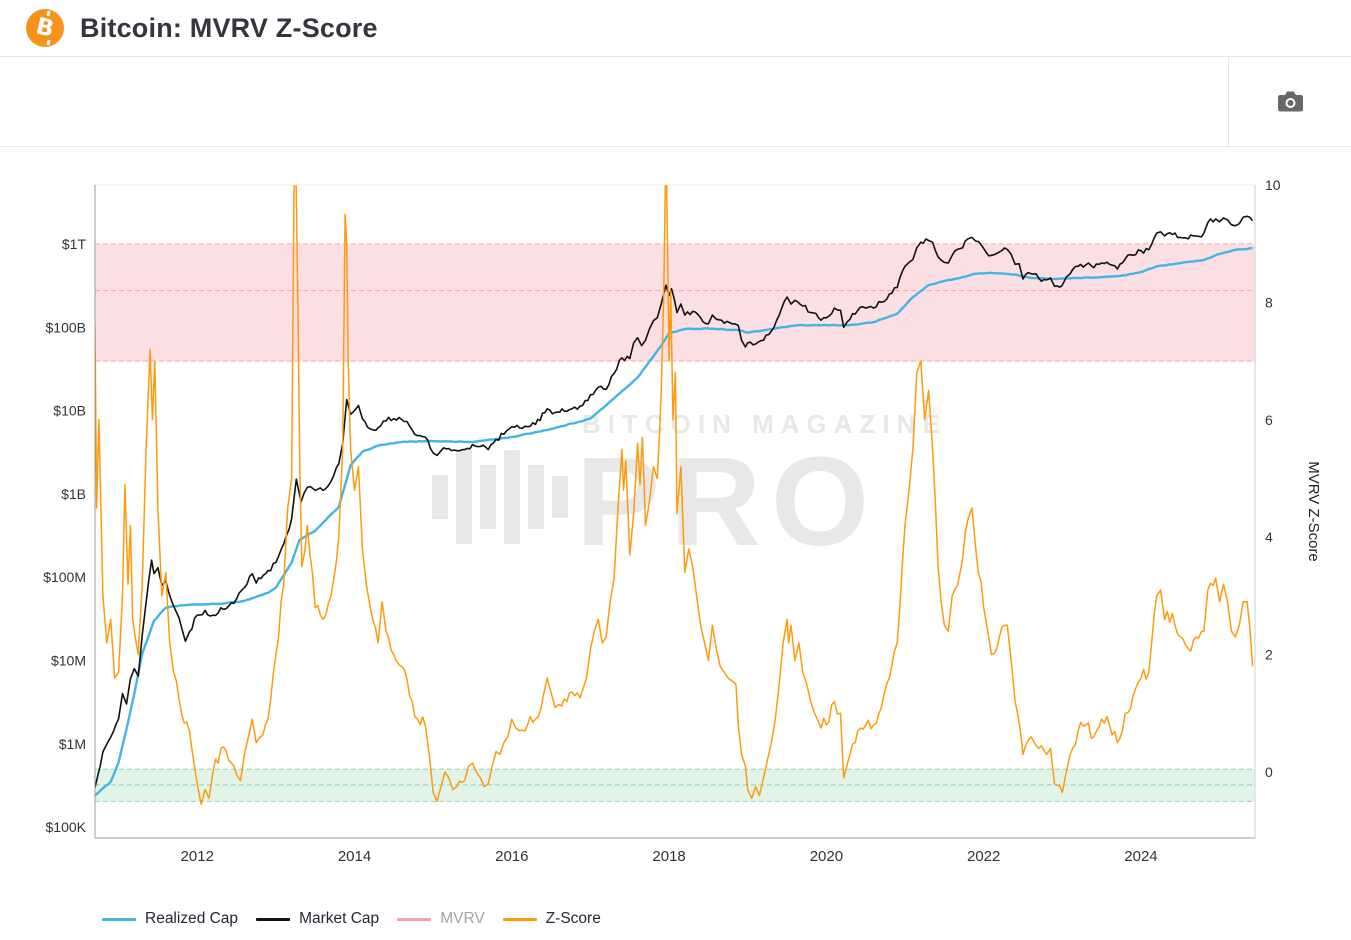  Describe the element at coordinates (1273, 185) in the screenshot. I see `y-right-tick-label: 10` at that location.